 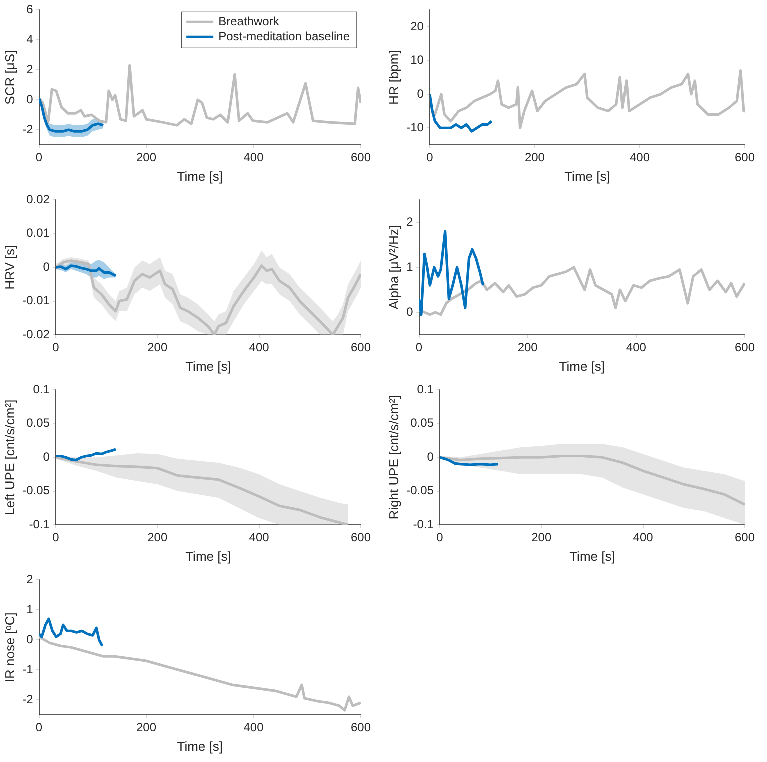 I want to click on y-axis-title: Right UPE [cnt/s/cm²], so click(x=394, y=457).